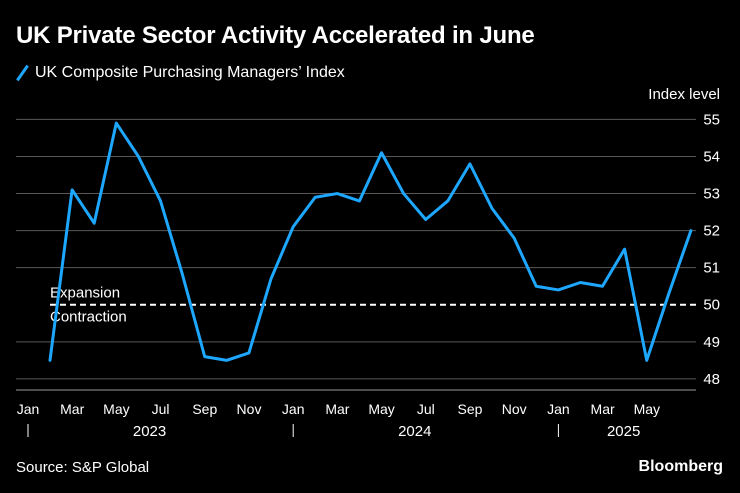 This screenshot has width=740, height=493. What do you see at coordinates (711, 342) in the screenshot?
I see `y-tick-label: 49` at bounding box center [711, 342].